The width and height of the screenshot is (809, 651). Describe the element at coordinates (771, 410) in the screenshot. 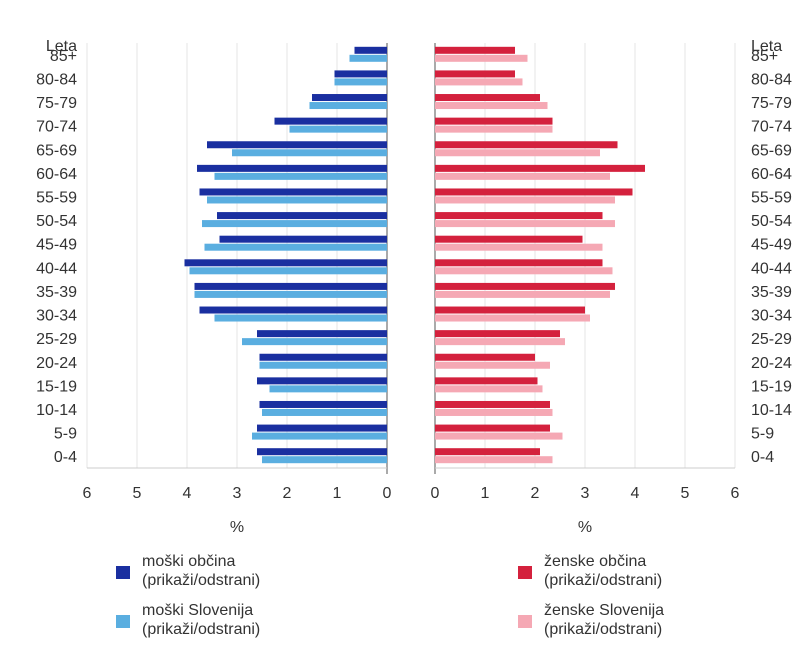

I see `category-label-right: 10-14` at that location.